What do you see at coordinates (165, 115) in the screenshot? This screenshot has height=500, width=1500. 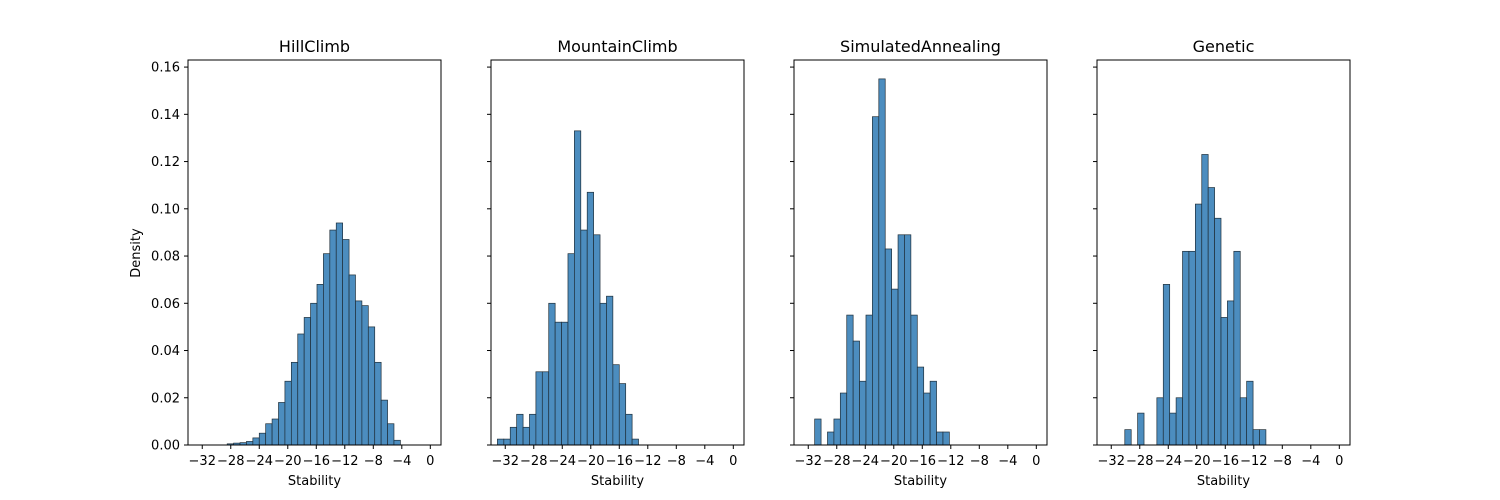 I see `y-tick-label: 0.14` at bounding box center [165, 115].